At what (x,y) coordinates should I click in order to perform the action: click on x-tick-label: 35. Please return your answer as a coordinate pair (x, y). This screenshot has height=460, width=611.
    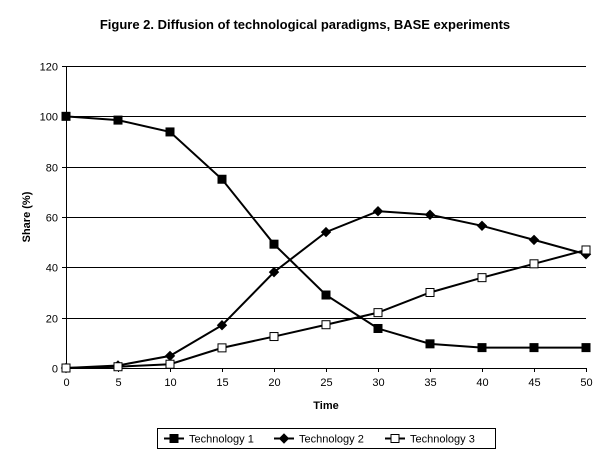
    Looking at the image, I should click on (430, 383).